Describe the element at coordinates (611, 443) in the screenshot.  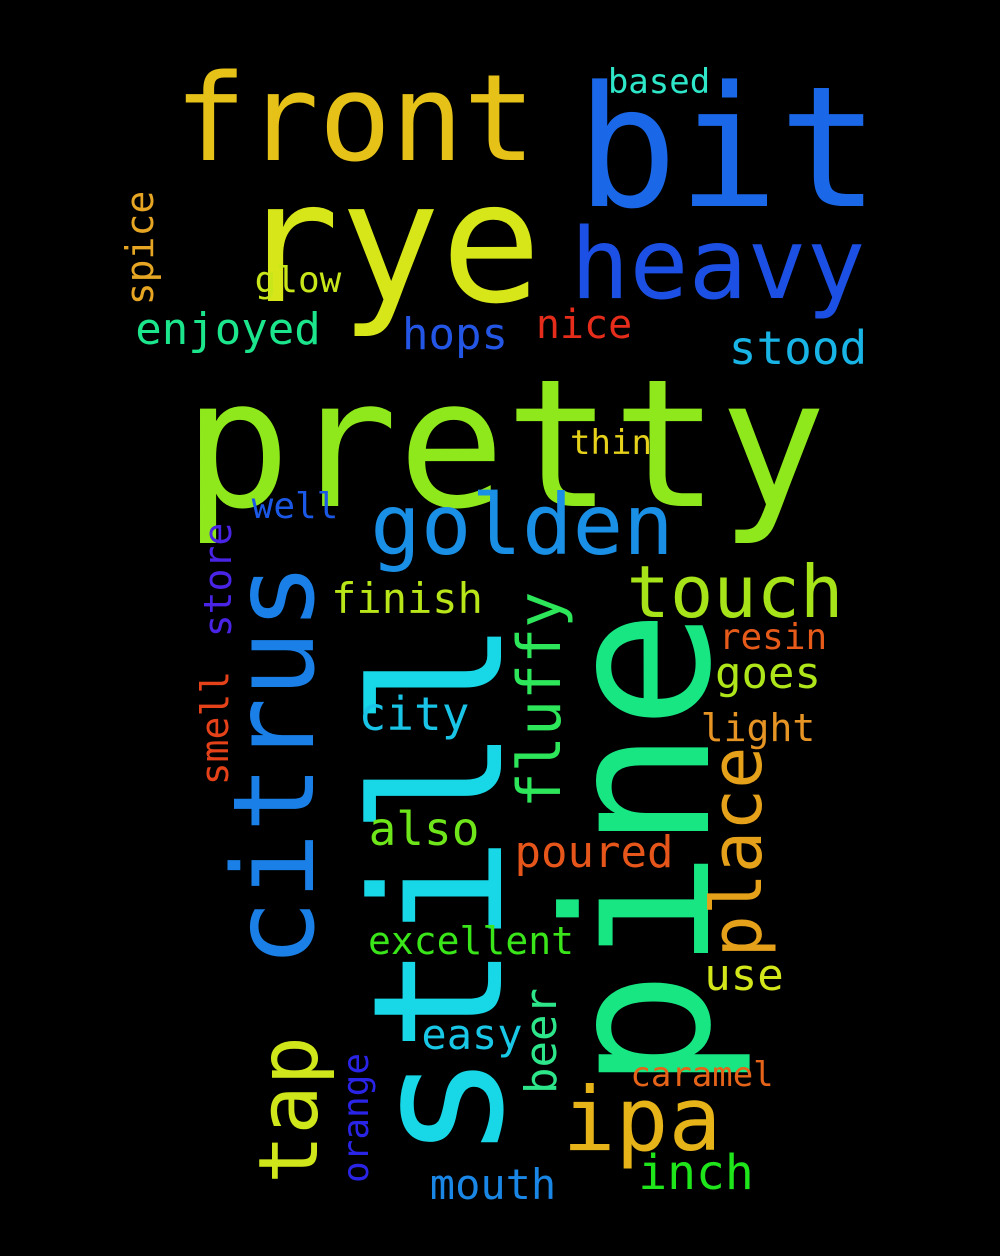
I see `word-thin: thin` at that location.